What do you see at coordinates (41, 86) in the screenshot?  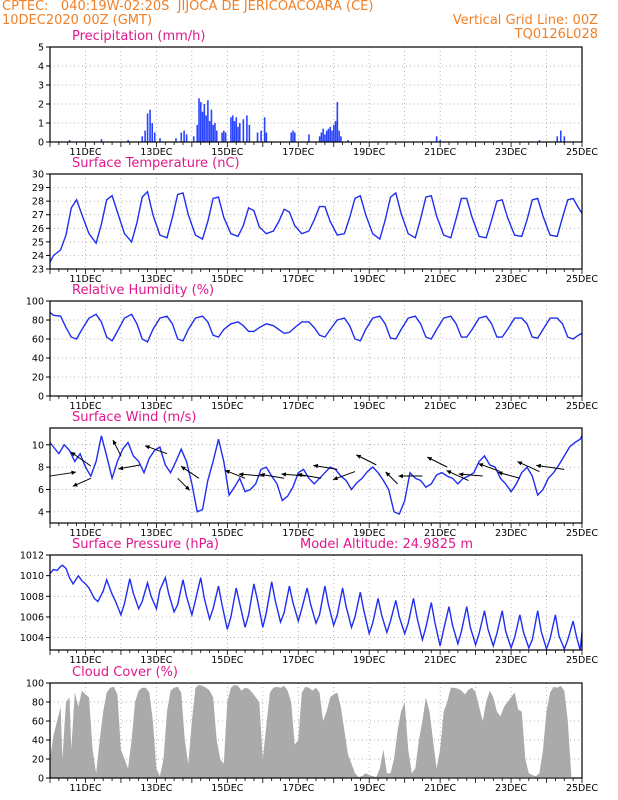 I see `y-tick-label: 3` at bounding box center [41, 86].